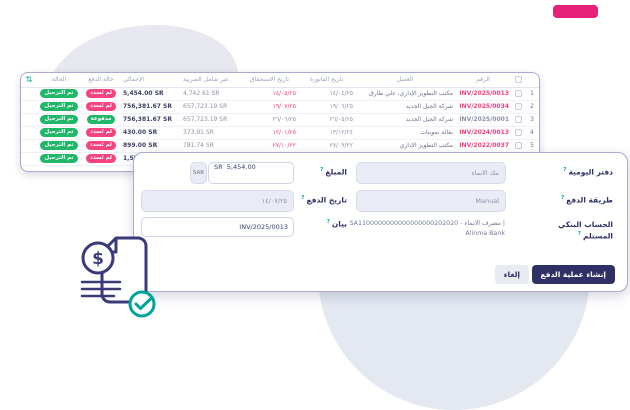 Image resolution: width=630 pixels, height=410 pixels. I want to click on invoice-number-link: INV/2025/0013, so click(484, 93).